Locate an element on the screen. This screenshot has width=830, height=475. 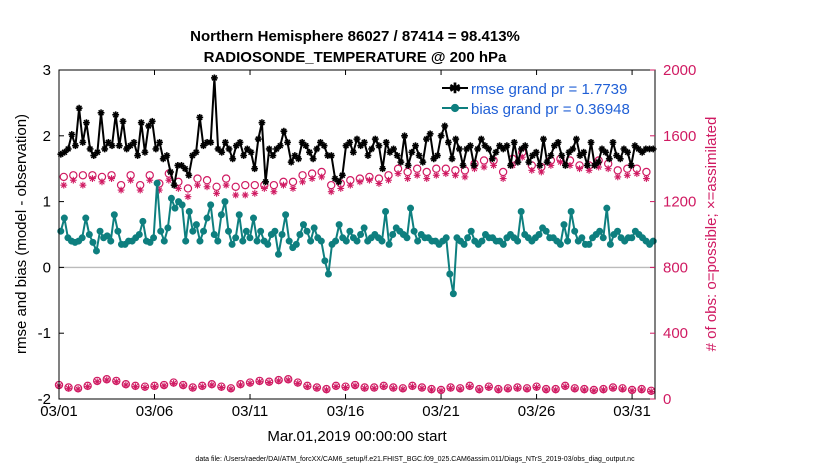
right-tick-label: 1600 is located at coordinates (679, 136).